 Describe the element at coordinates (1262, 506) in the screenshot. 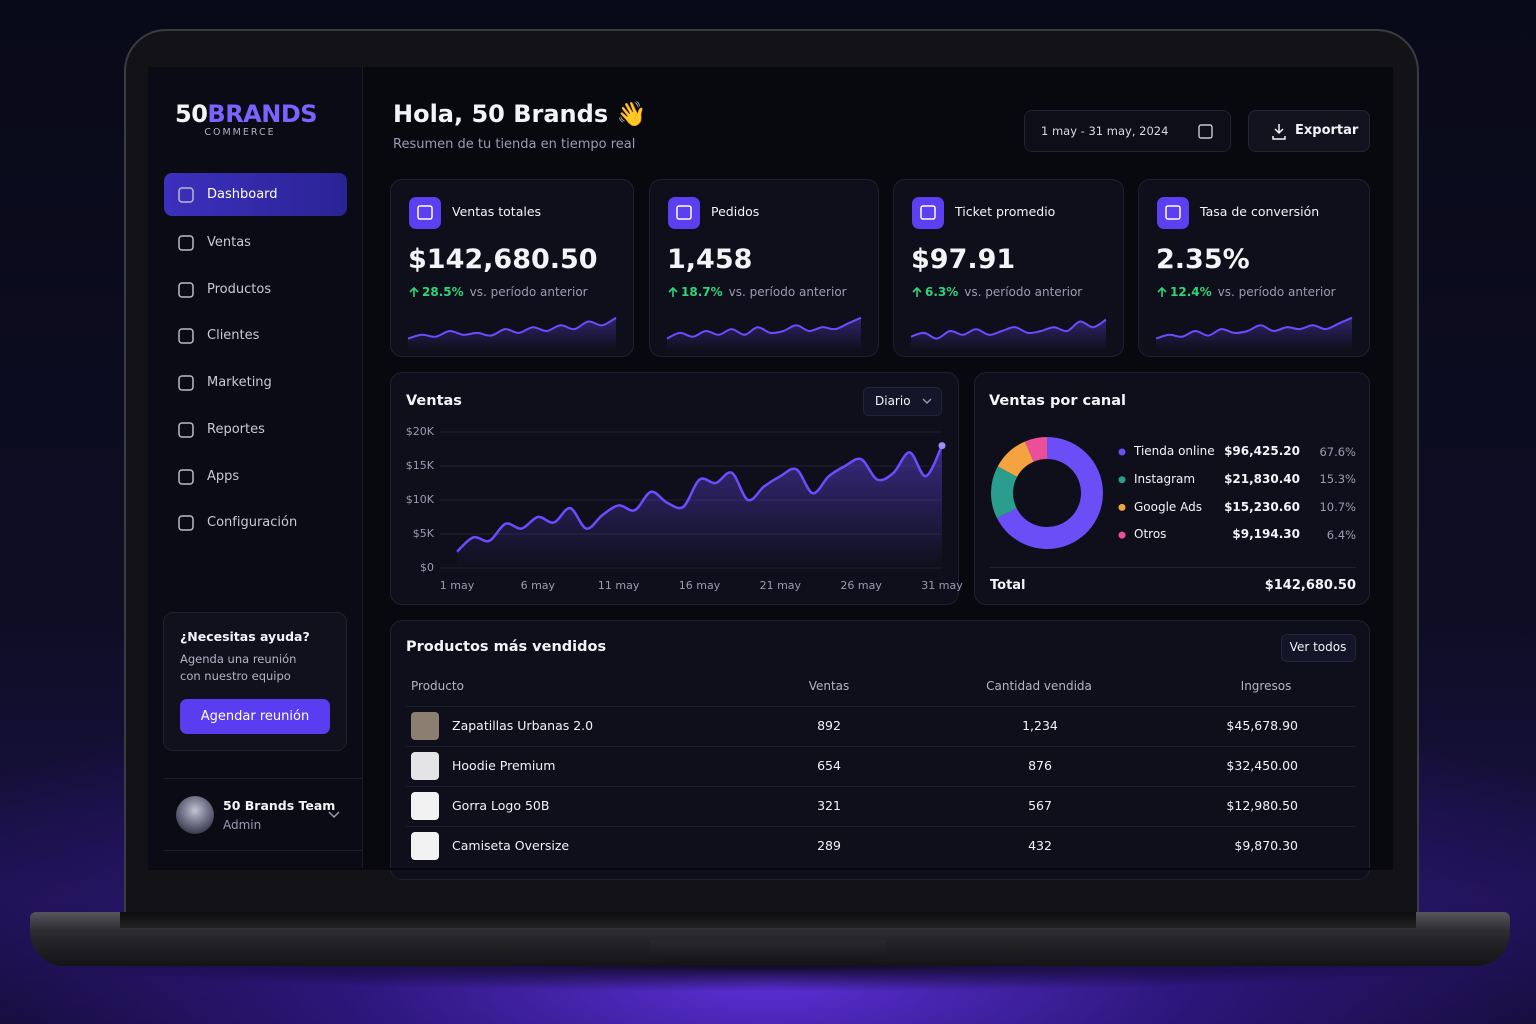

I see `legend-value: $15,230.60` at that location.